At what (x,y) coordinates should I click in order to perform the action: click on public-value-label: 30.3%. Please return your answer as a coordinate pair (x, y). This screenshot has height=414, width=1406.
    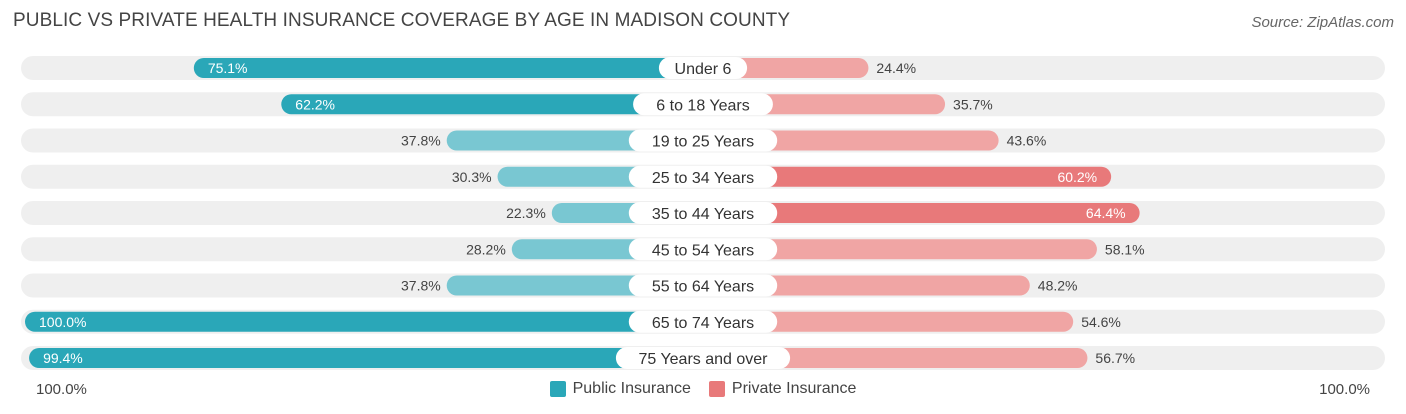
    Looking at the image, I should click on (472, 177).